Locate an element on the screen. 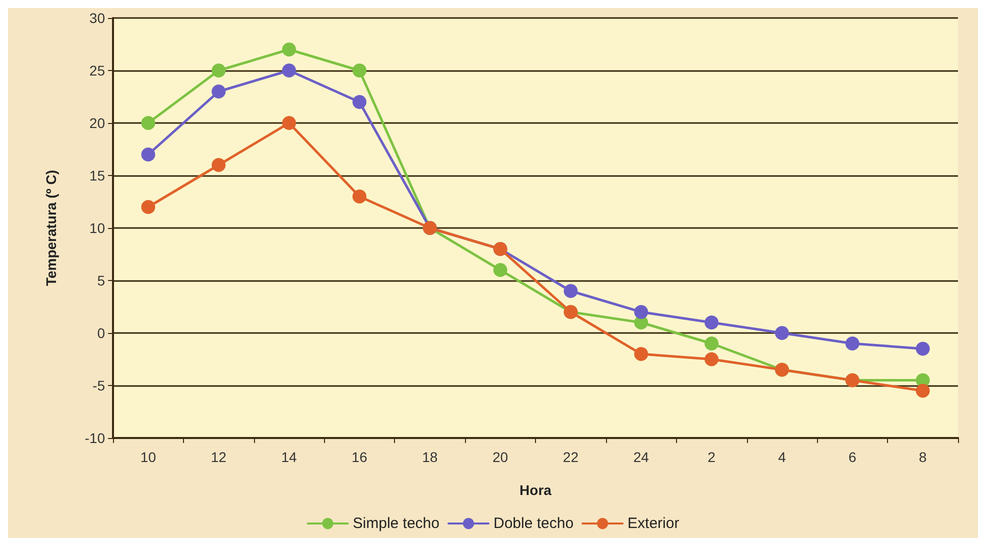 This screenshot has width=989, height=551. y-tick-label: 0 is located at coordinates (101, 333).